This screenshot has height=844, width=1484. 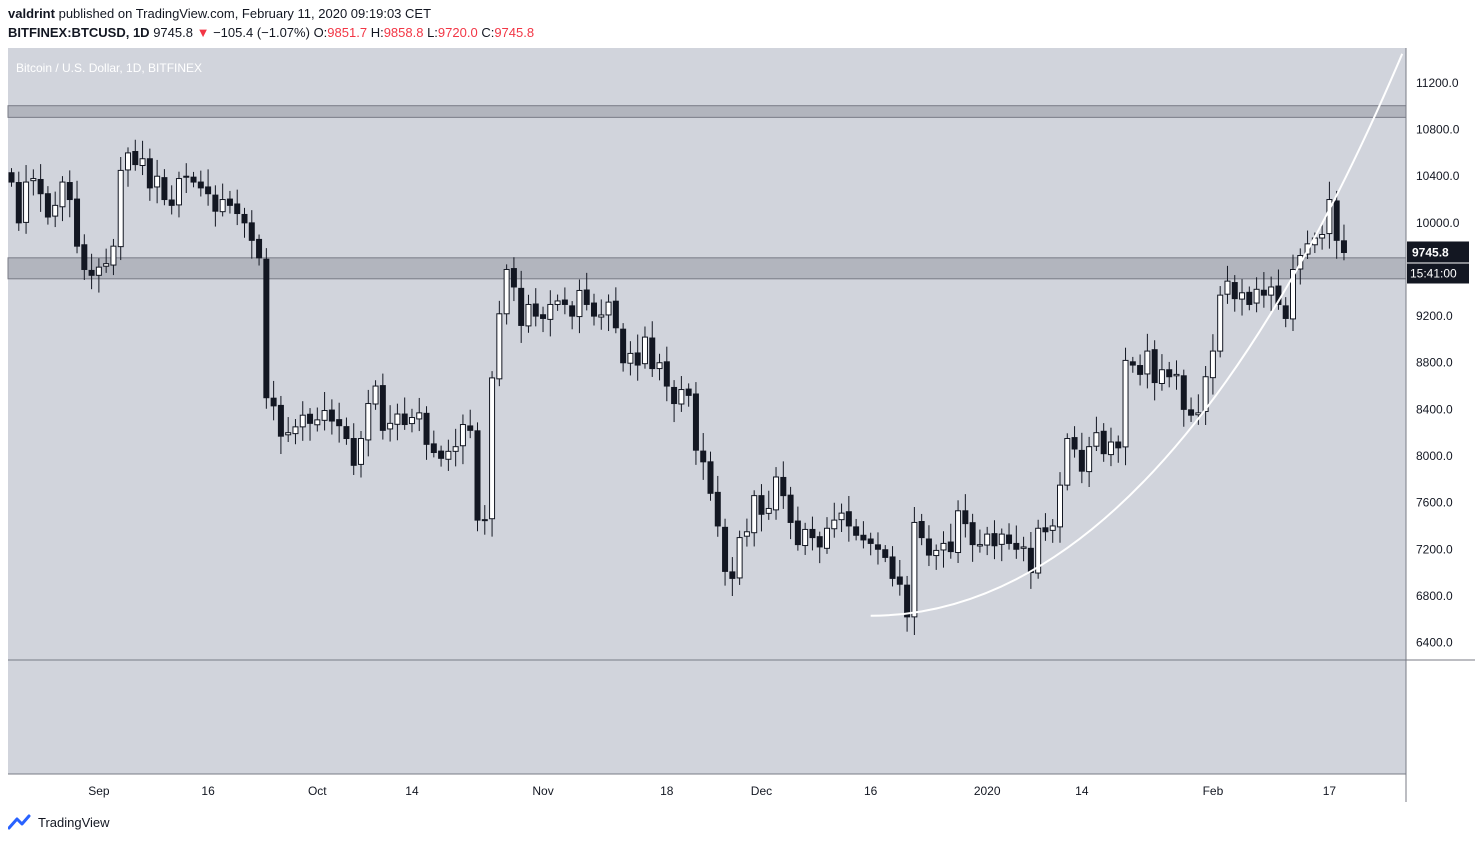 What do you see at coordinates (1082, 791) in the screenshot?
I see `x-tick-label: 14` at bounding box center [1082, 791].